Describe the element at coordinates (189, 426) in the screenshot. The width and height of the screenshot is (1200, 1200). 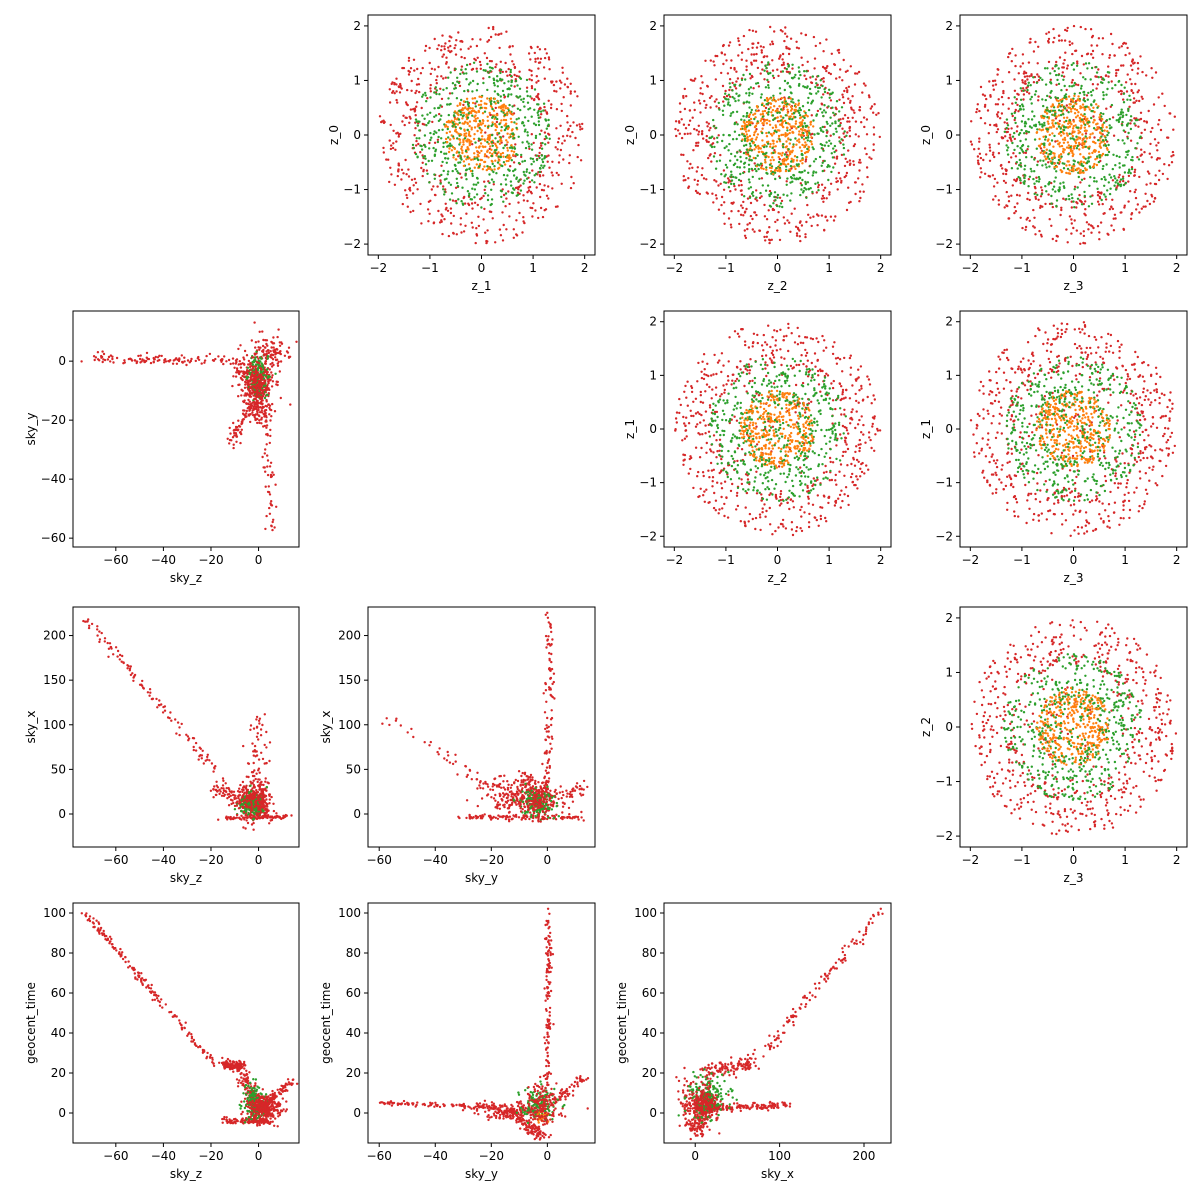
I see `points-skyz_skyy` at that location.